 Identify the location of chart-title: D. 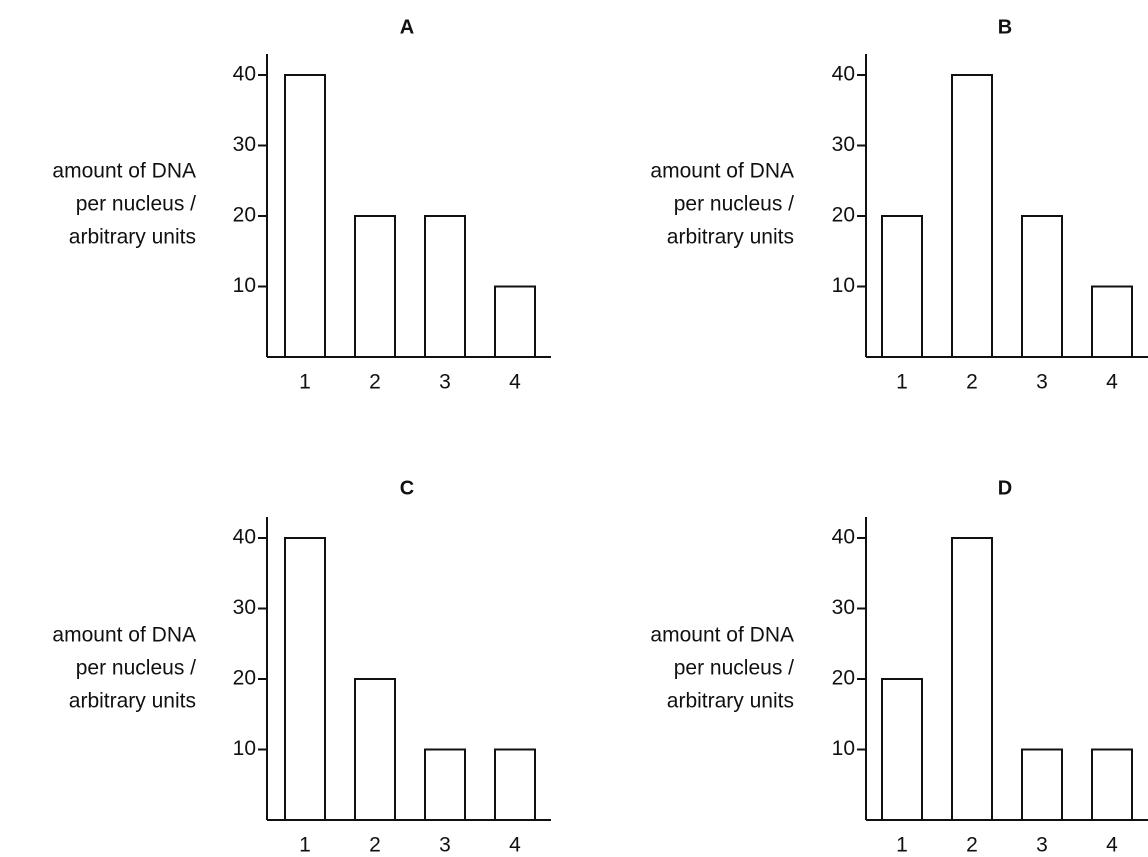
(1005, 488).